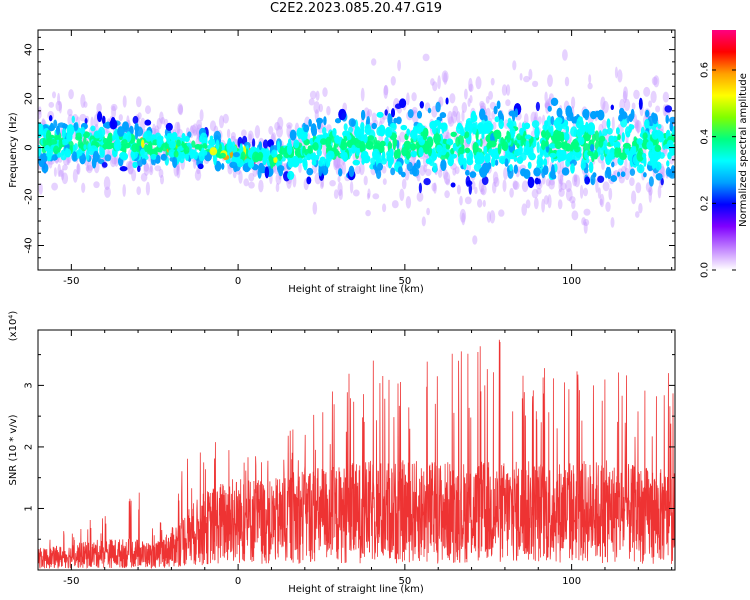 This screenshot has height=600, width=750. Describe the element at coordinates (29, 508) in the screenshot. I see `snr-y-tick-label: 1` at that location.